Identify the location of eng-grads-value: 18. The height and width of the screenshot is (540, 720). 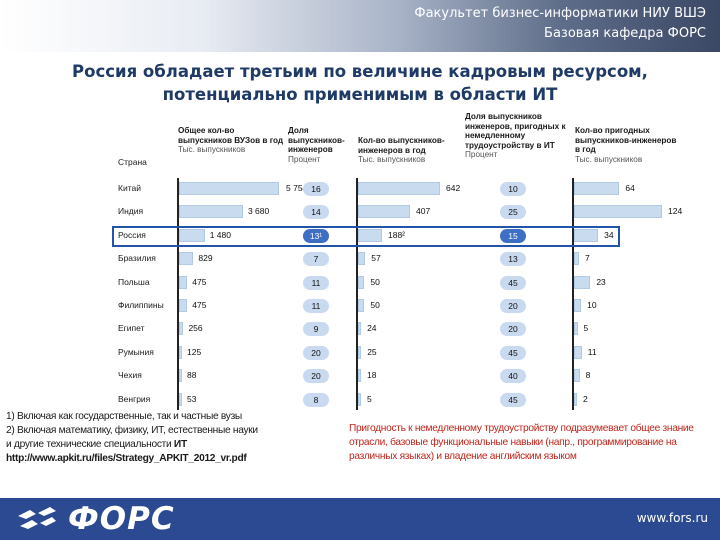
(372, 375).